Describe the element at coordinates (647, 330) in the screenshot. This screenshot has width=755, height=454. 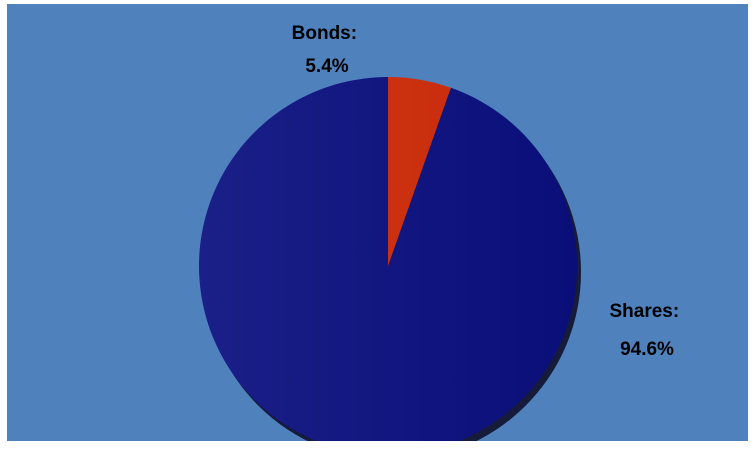
I see `slice-label-shares: Shares: 94.6%` at that location.